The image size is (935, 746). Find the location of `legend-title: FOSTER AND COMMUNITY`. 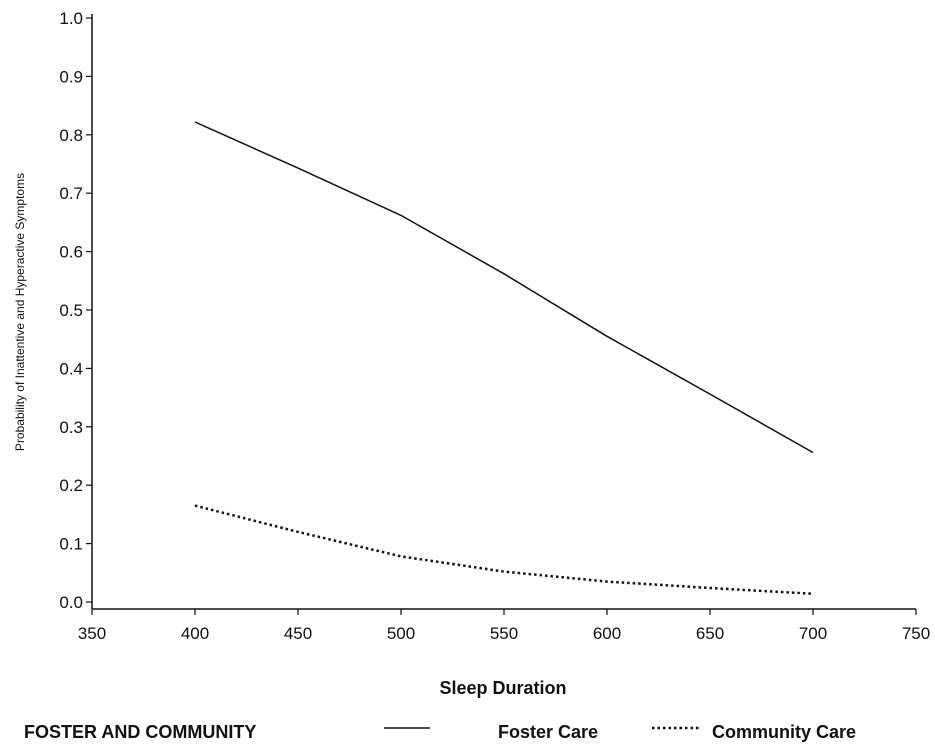

legend-title: FOSTER AND COMMUNITY is located at coordinates (140, 732).